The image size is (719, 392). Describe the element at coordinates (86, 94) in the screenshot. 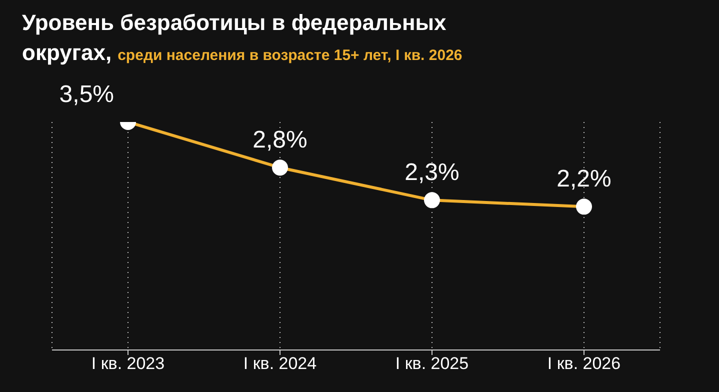

I see `data-label: 3,5%` at that location.